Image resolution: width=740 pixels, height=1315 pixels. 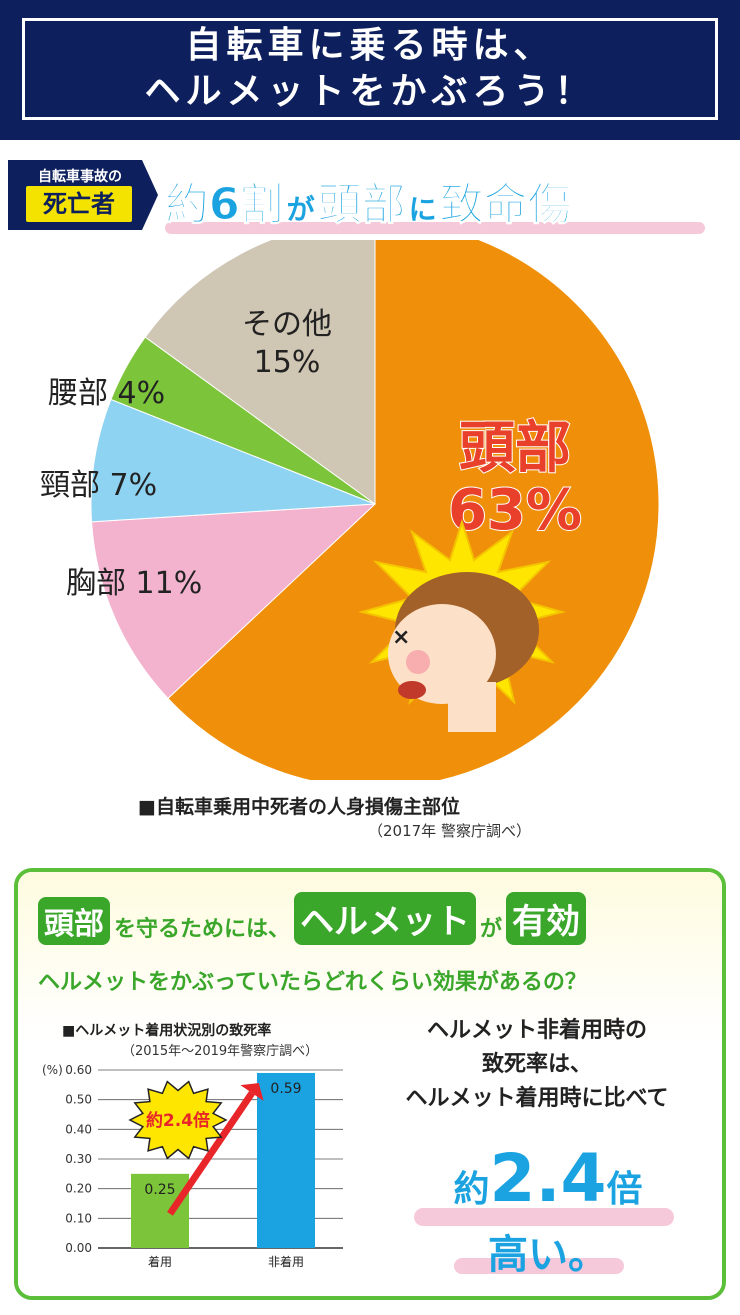 I want to click on cheek-shape, so click(x=418, y=662).